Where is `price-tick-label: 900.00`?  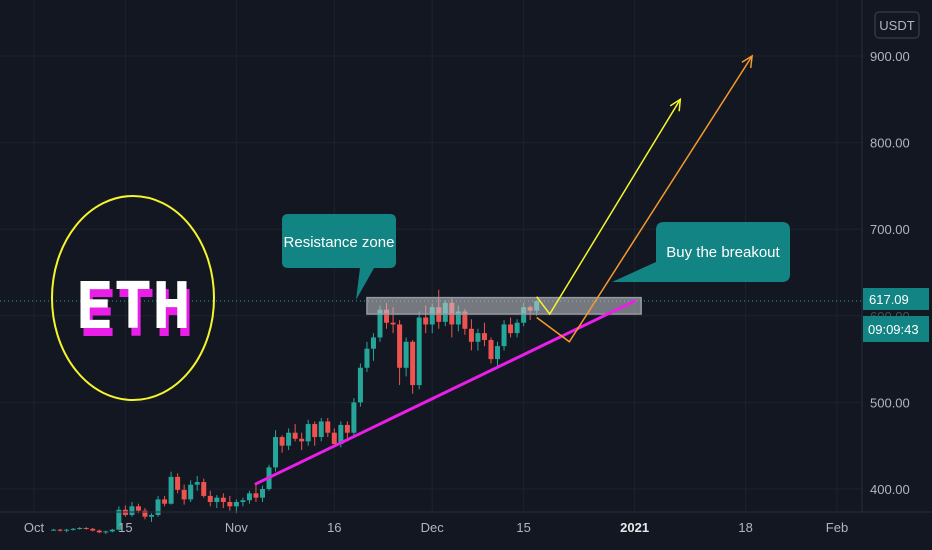
price-tick-label: 900.00 is located at coordinates (890, 56).